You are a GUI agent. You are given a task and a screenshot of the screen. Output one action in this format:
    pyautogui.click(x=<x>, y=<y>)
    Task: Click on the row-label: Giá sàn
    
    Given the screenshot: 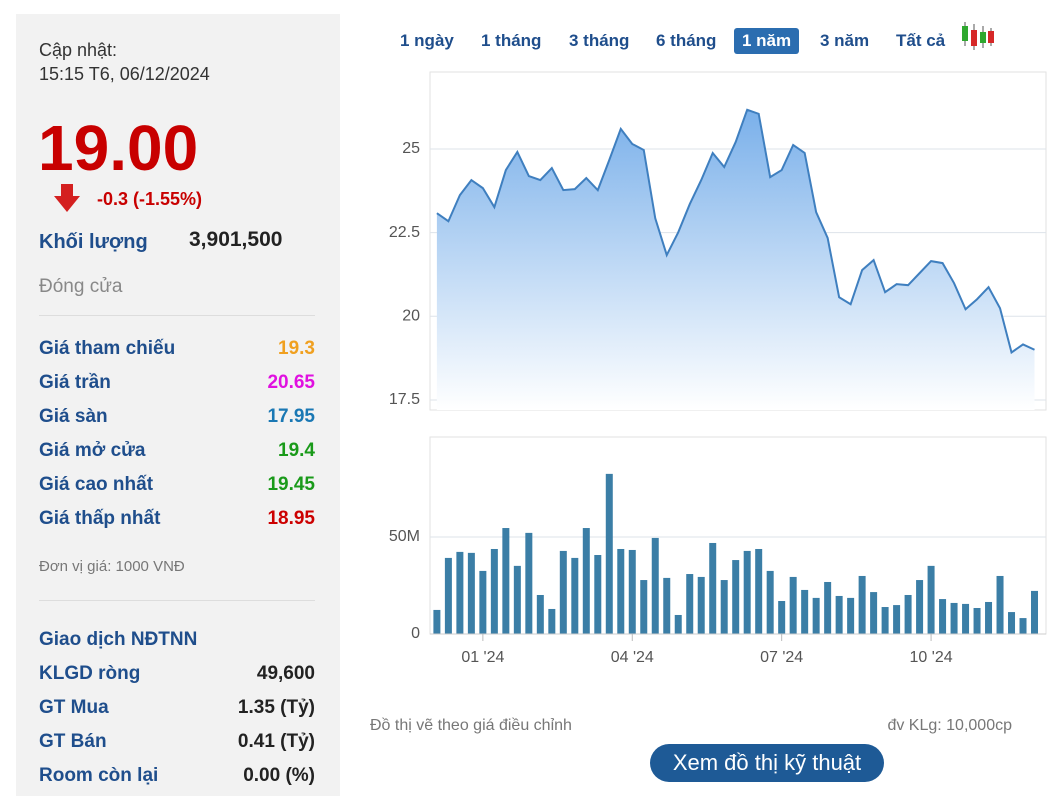 What is the action you would take?
    pyautogui.click(x=73, y=416)
    